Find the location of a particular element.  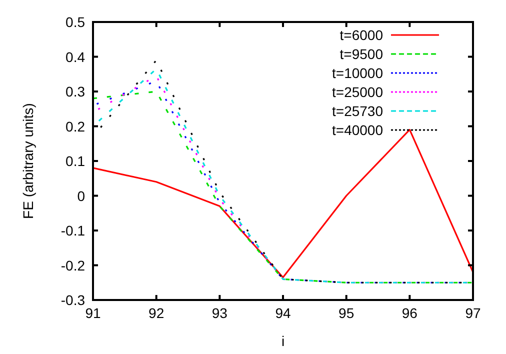

y-axis-title: FE (arbitrary units) is located at coordinates (28, 161).